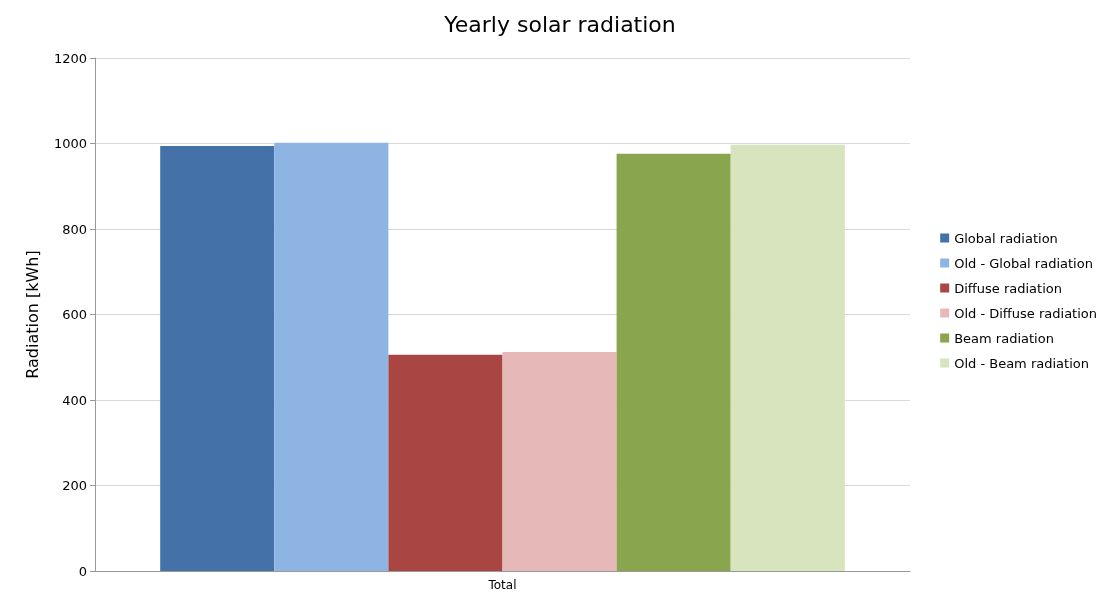 The image size is (1108, 601). What do you see at coordinates (74, 485) in the screenshot?
I see `y-tick-label: 200` at bounding box center [74, 485].